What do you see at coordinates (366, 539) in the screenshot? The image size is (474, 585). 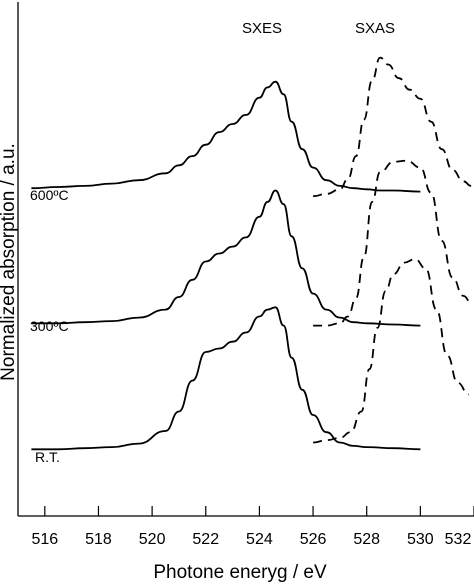 I see `x-tick-label: 528` at bounding box center [366, 539].